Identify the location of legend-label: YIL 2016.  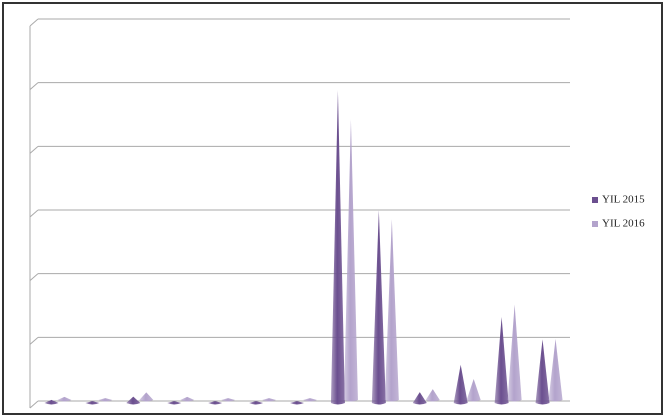
(623, 224).